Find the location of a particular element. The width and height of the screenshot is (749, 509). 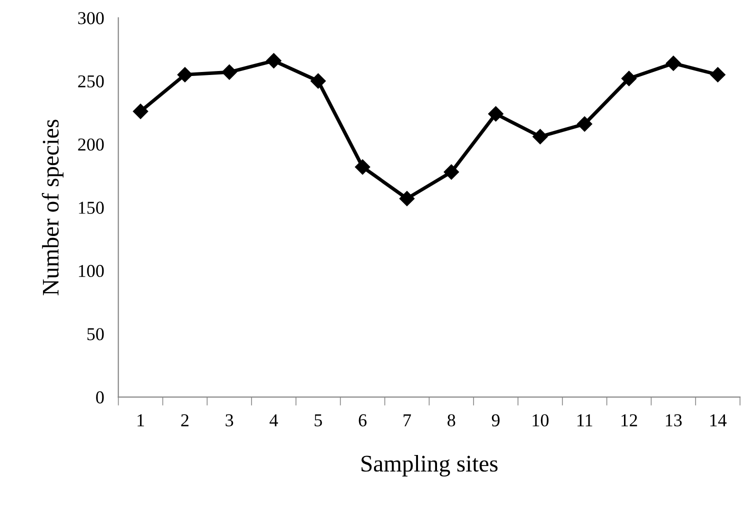

y-tick-label: 200 is located at coordinates (91, 144).